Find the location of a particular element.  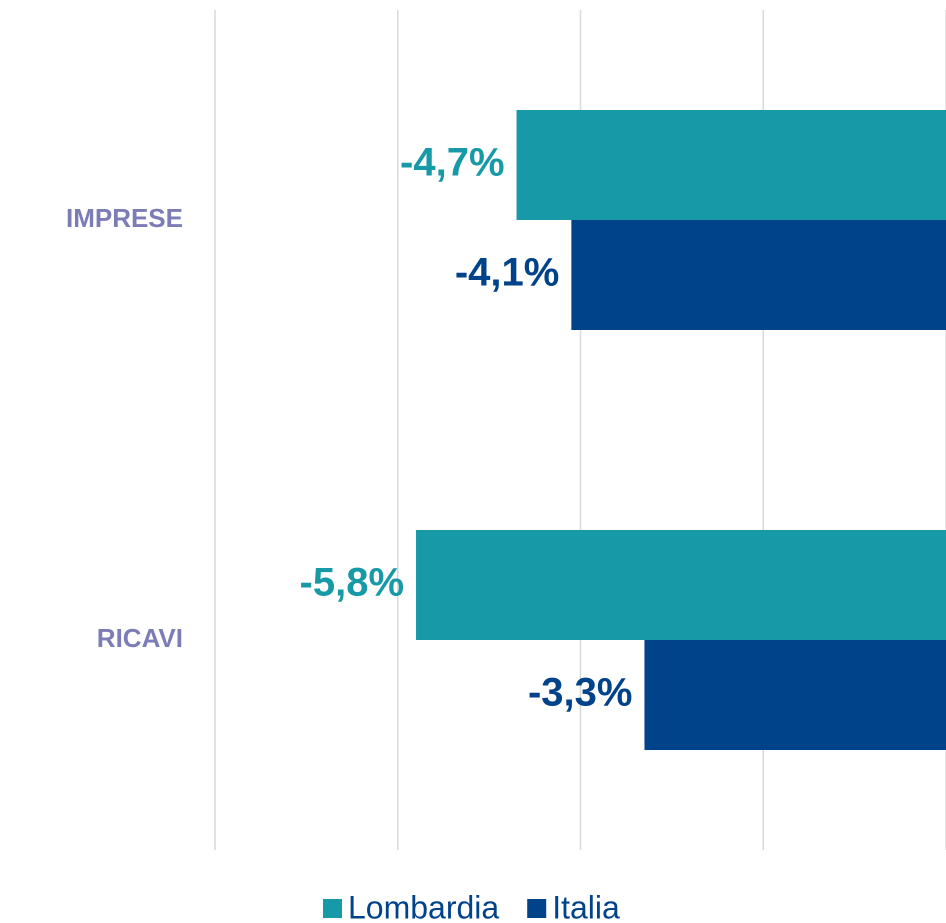

category-label: IMPRESE is located at coordinates (124, 218).